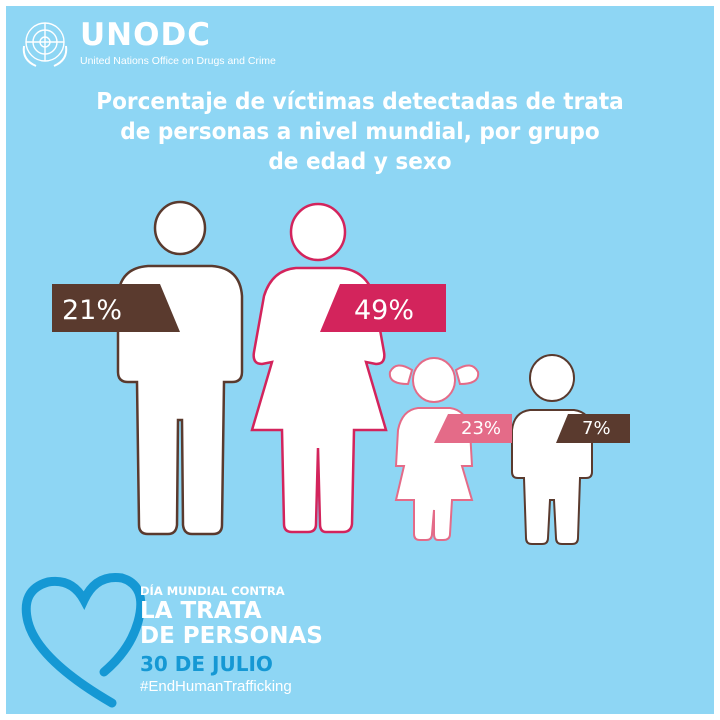  I want to click on campaign-line-2: LA TRATA, so click(201, 611).